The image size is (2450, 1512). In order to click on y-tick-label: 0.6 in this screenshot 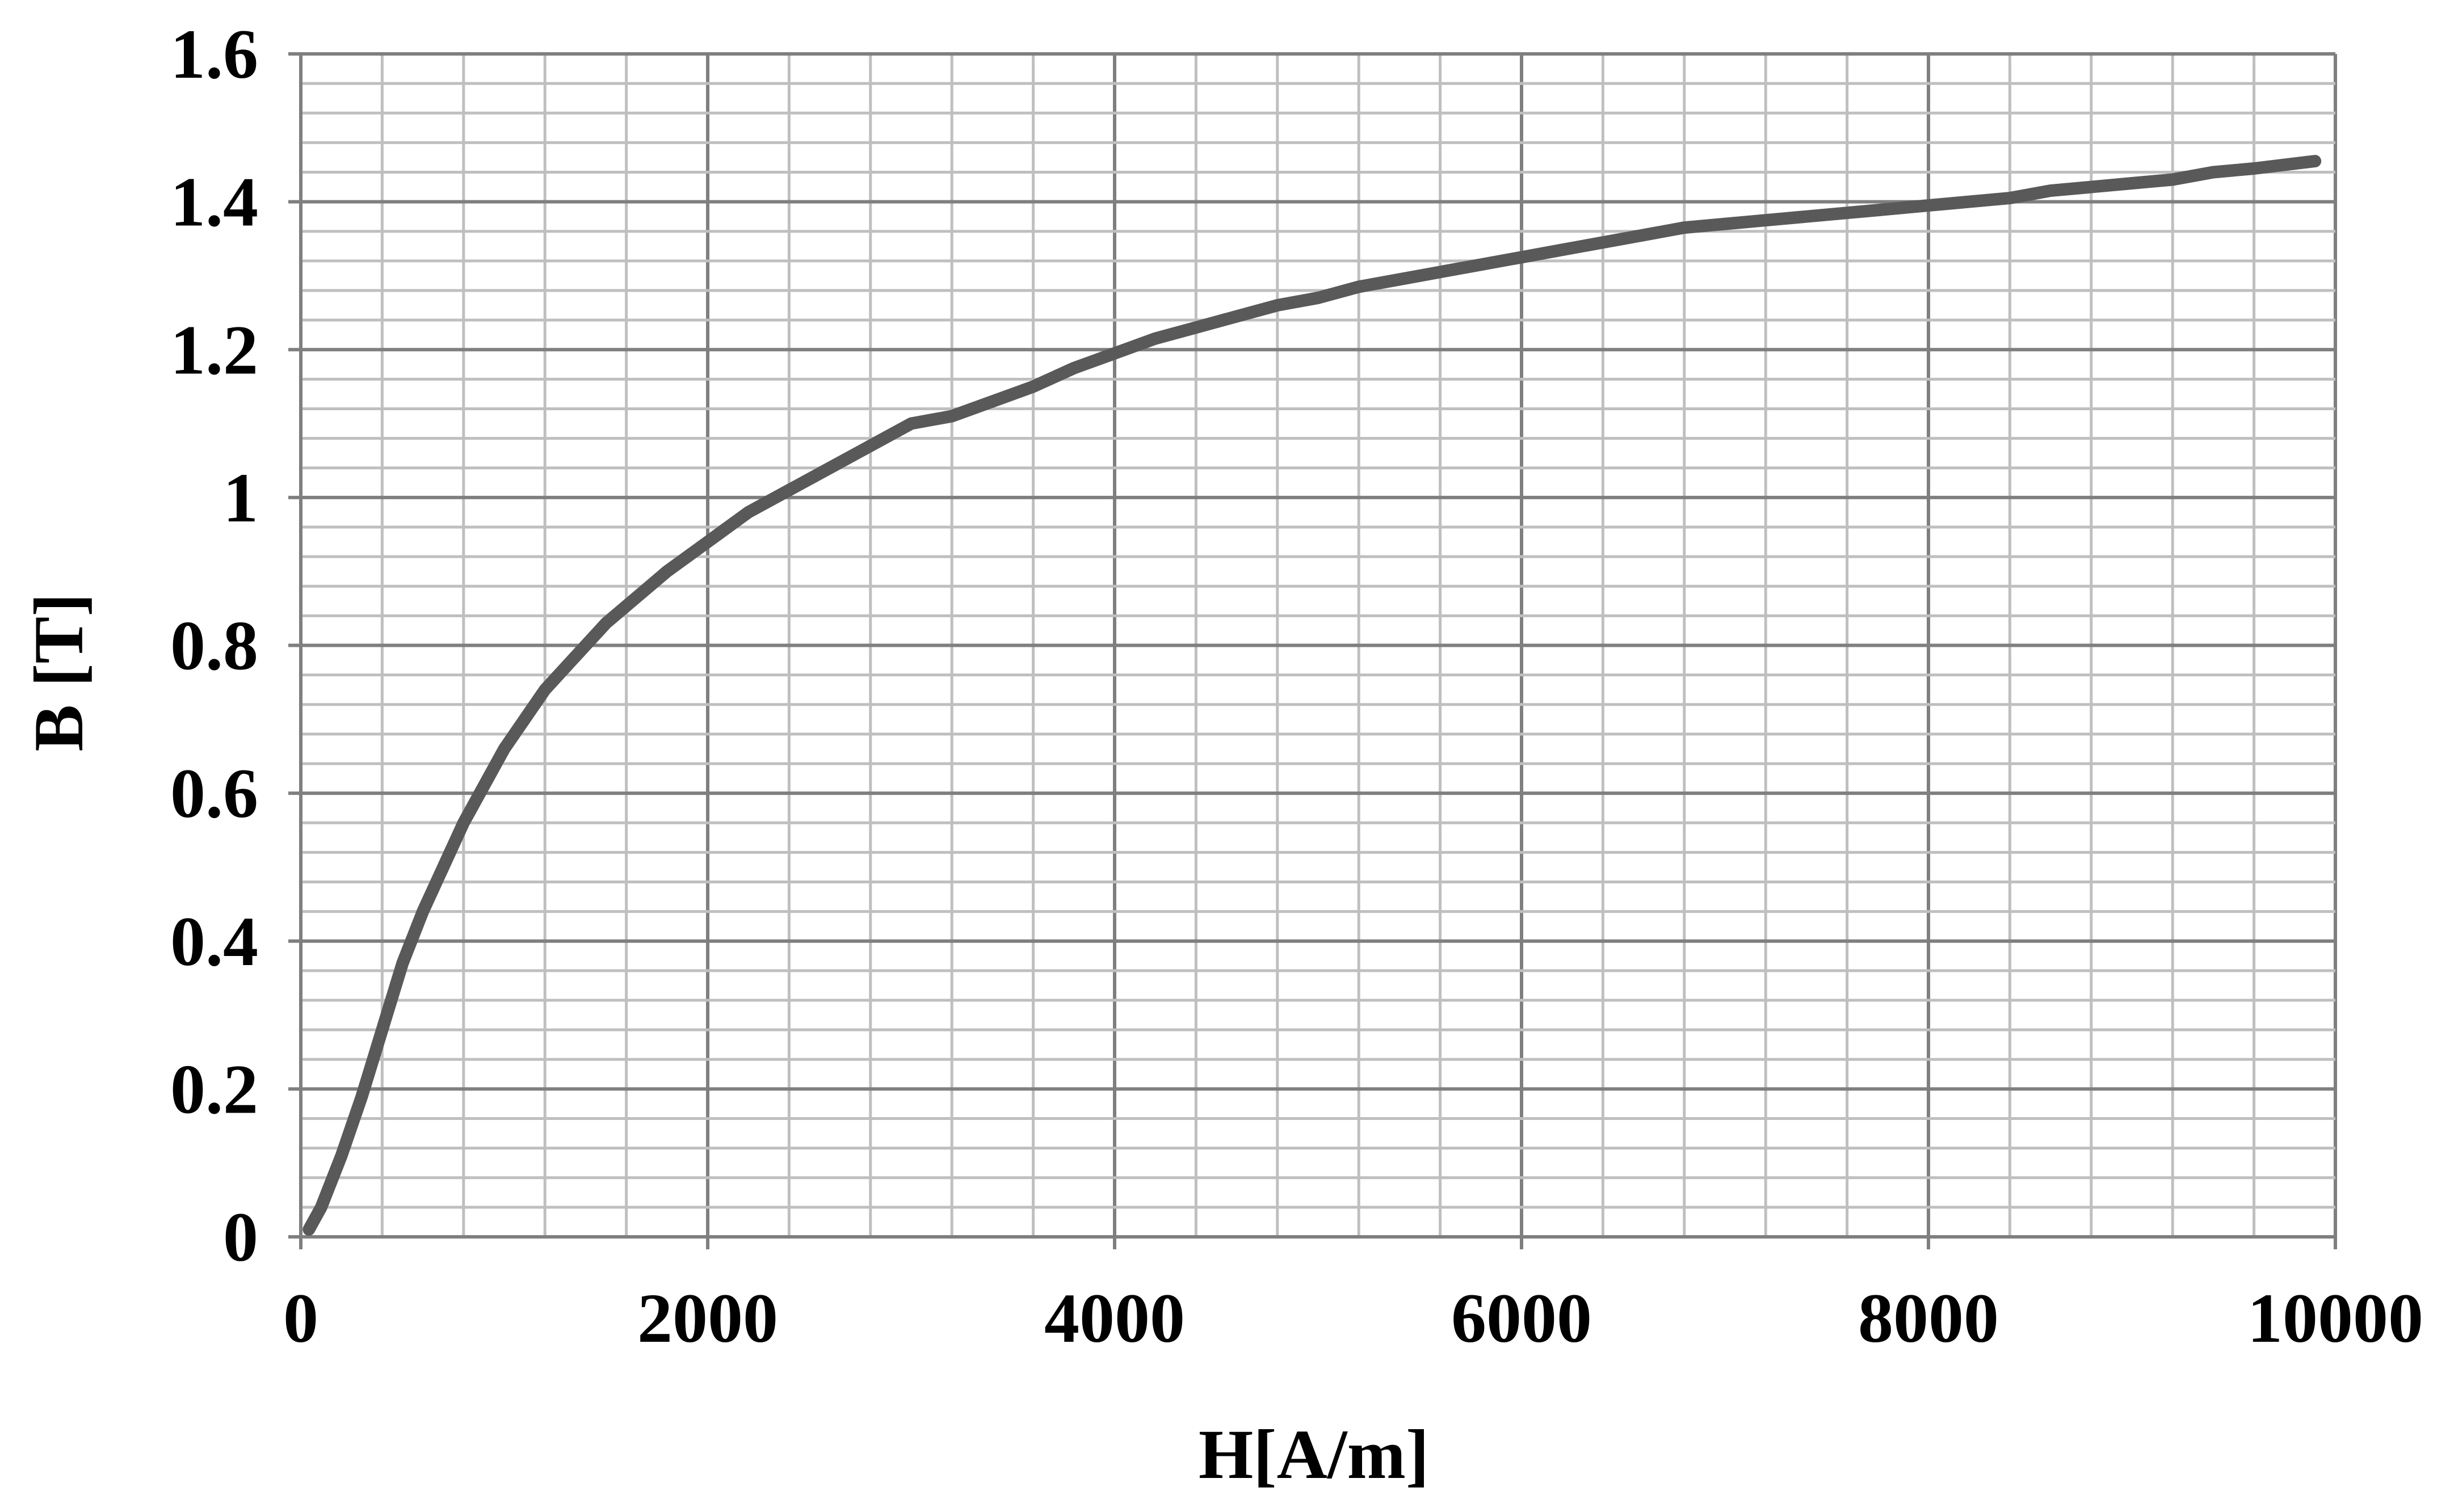, I will do `click(214, 794)`.